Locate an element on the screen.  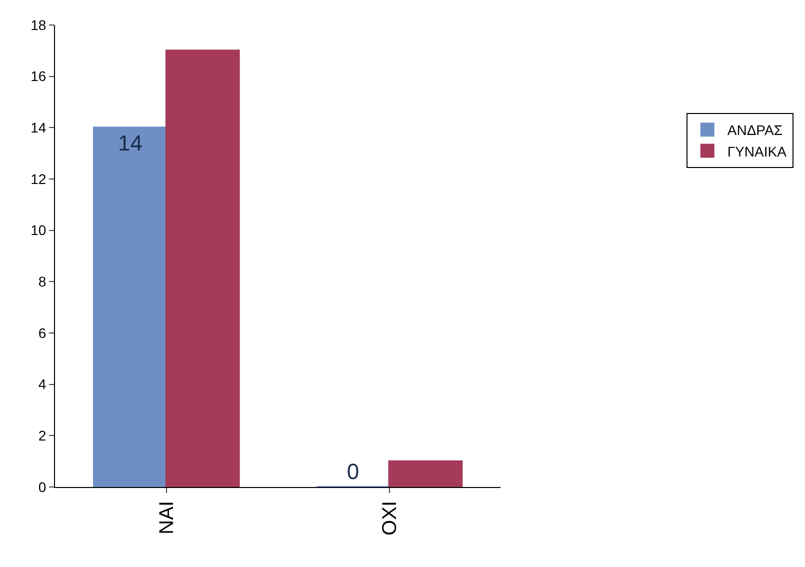
y-tick-label: 2 is located at coordinates (42, 436).